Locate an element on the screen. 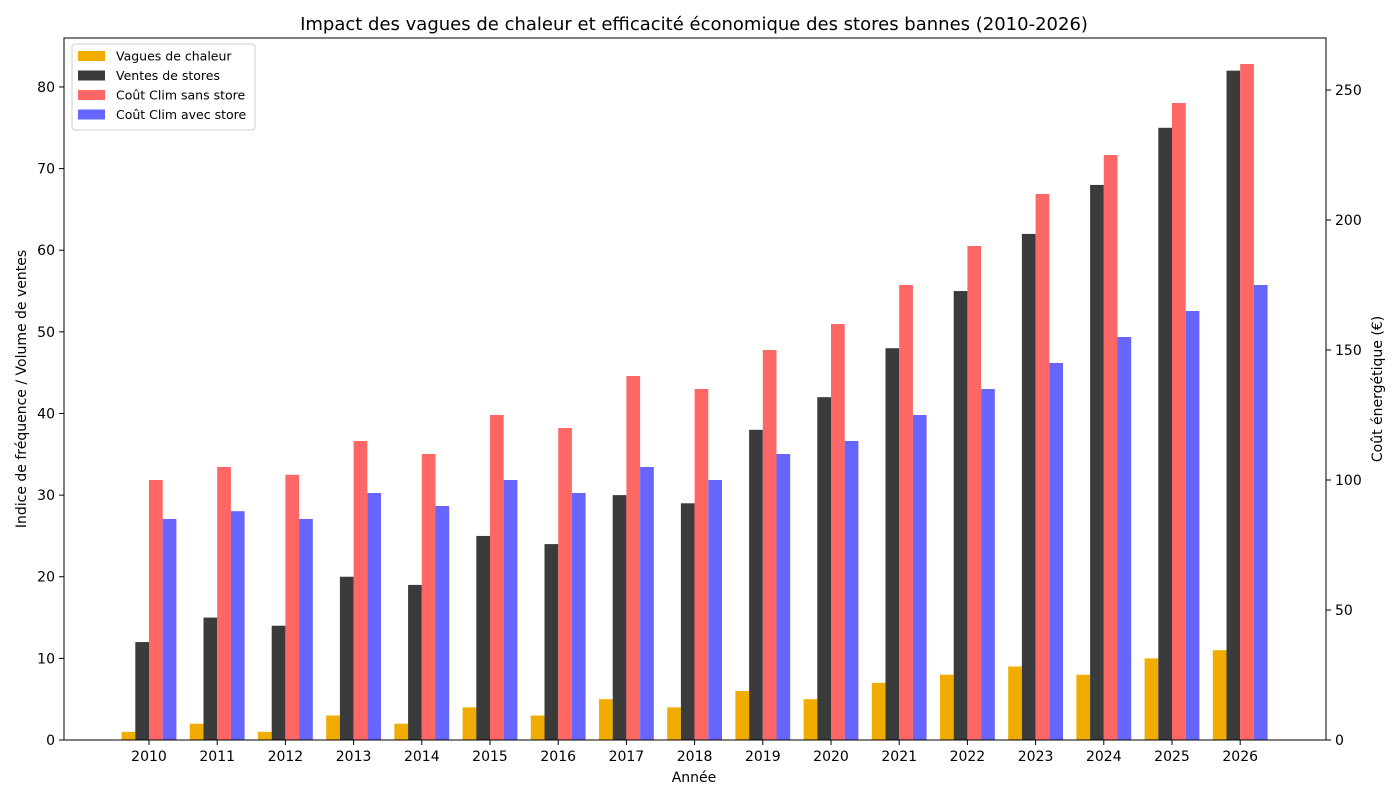 This screenshot has width=1400, height=800. bar-avec-2010 is located at coordinates (169, 629).